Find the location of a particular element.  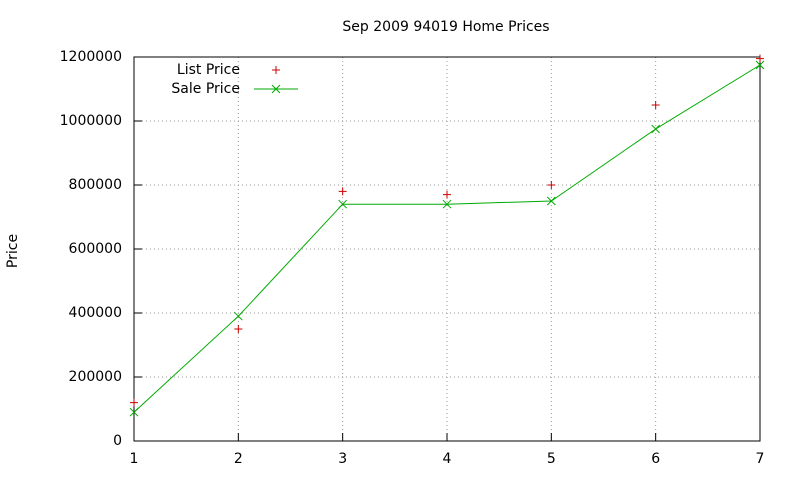

x-tick-label: 2 is located at coordinates (238, 459).